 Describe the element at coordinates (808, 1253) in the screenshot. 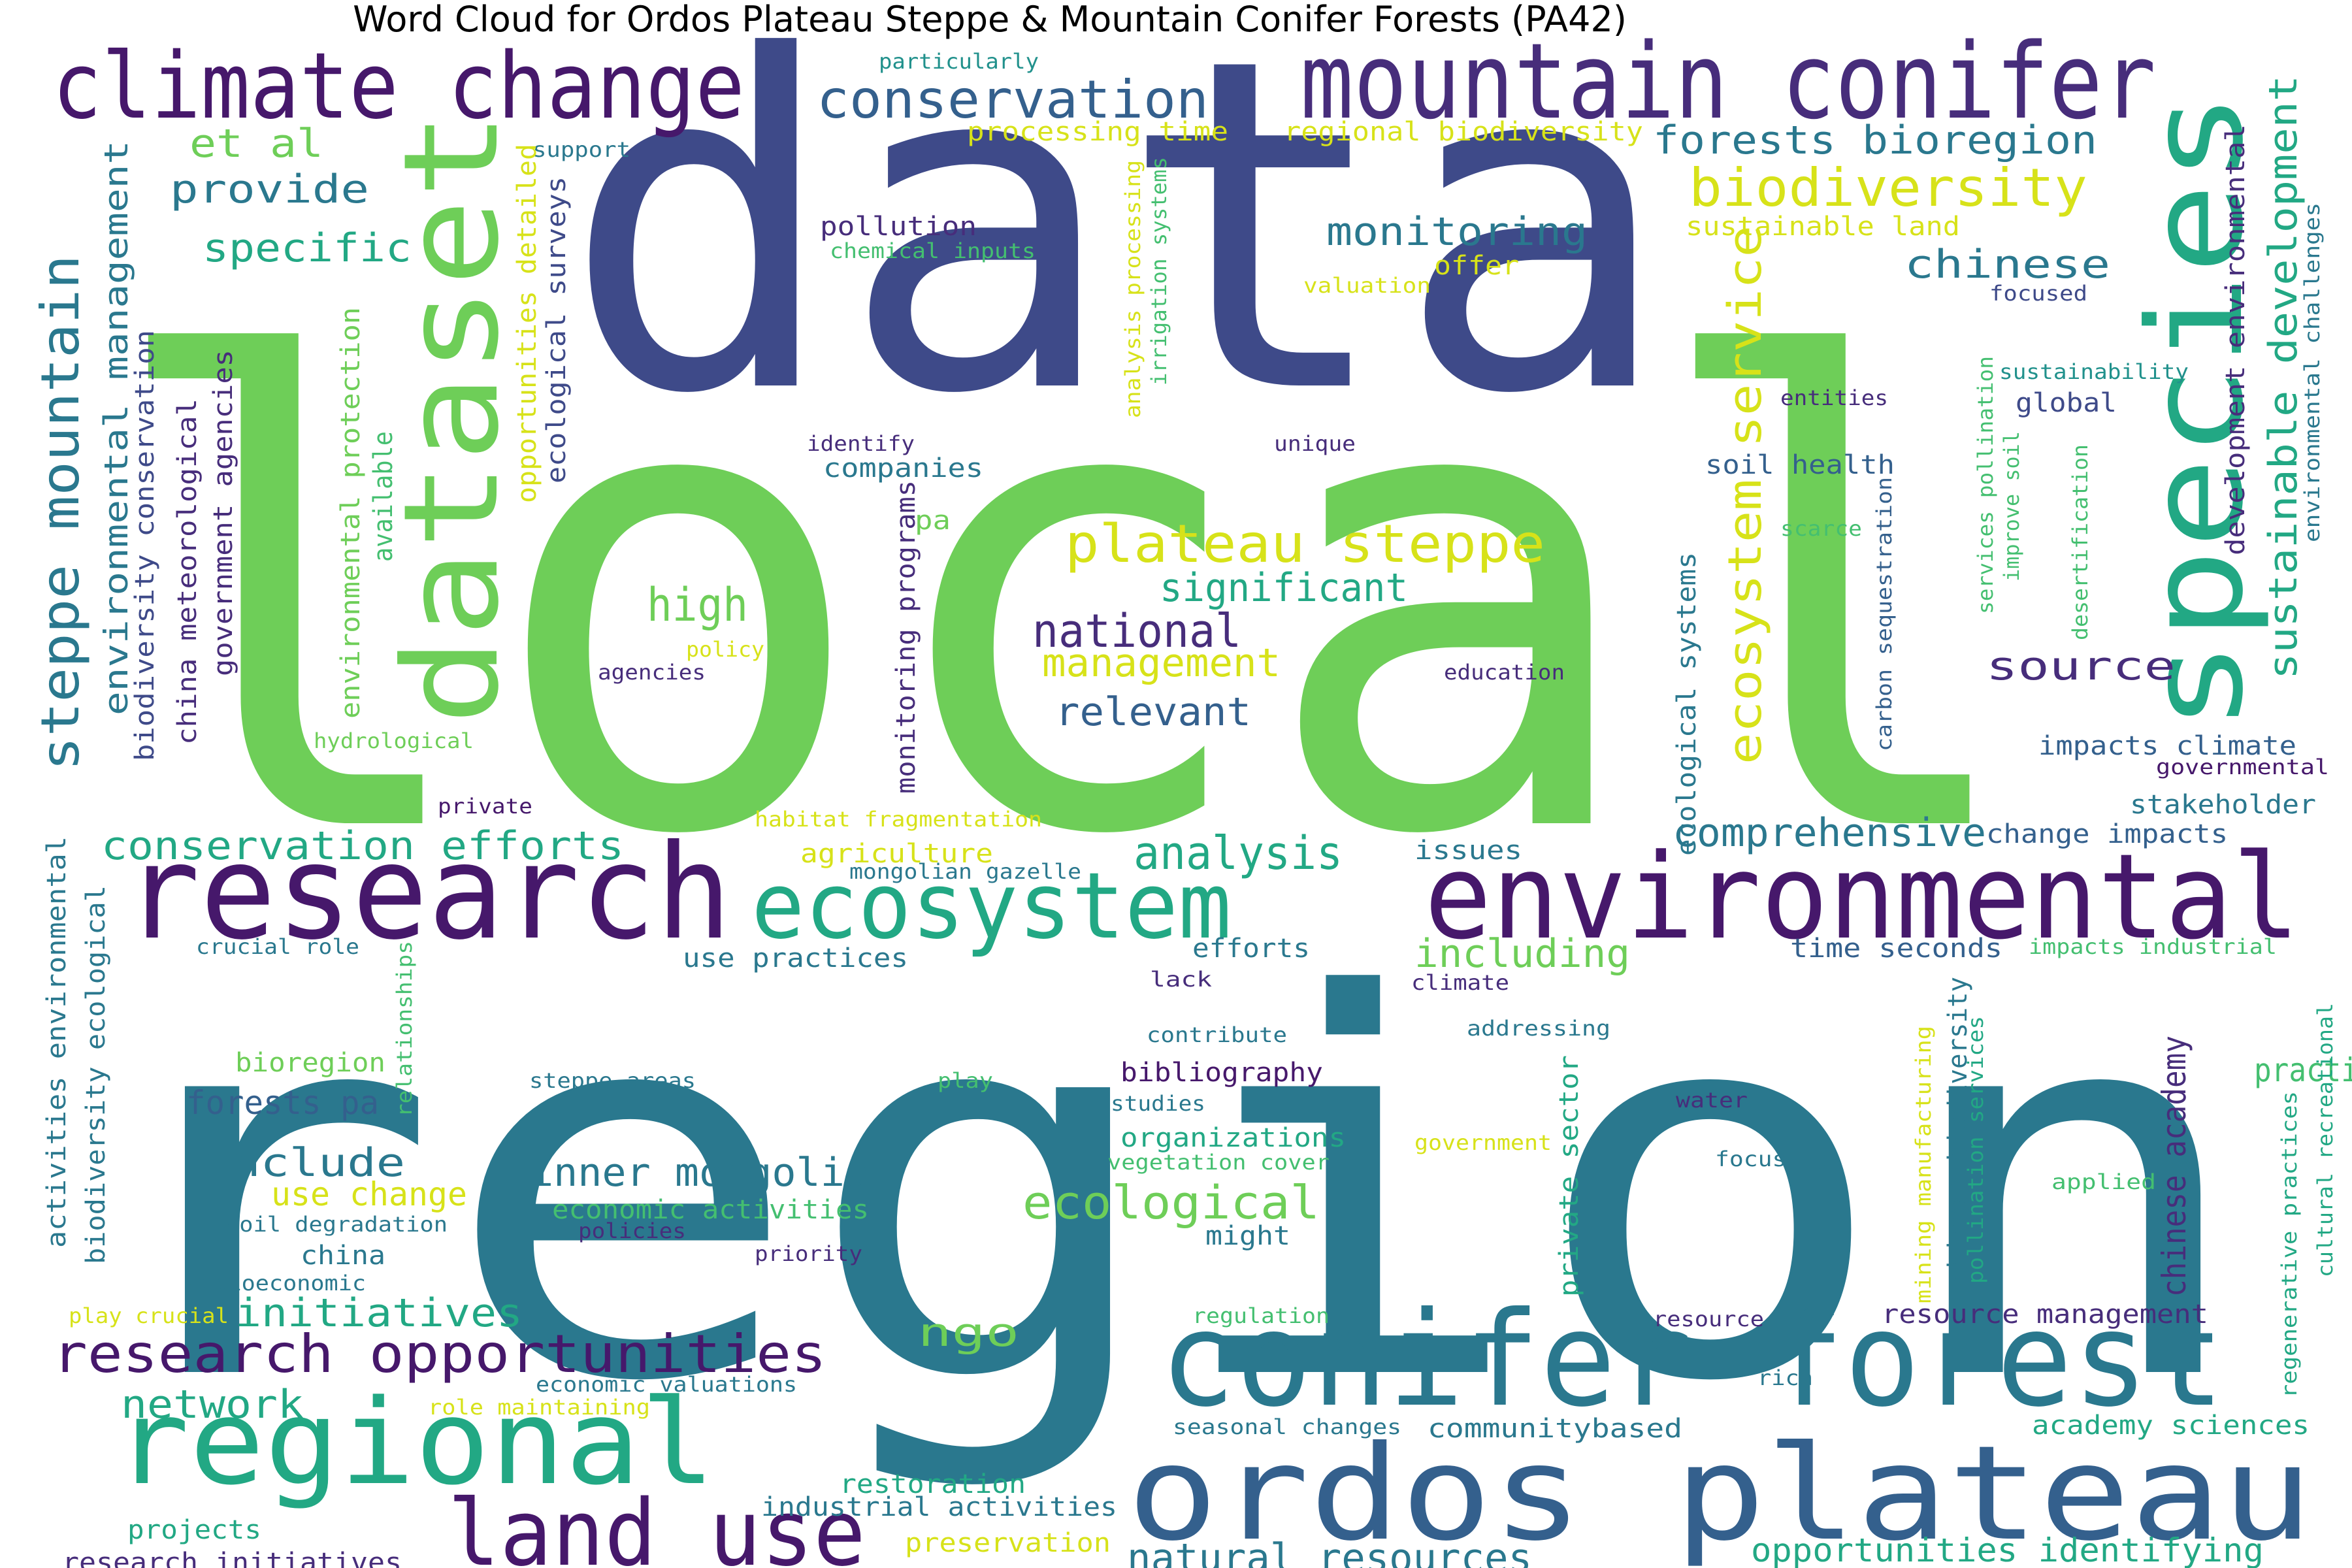

I see `word-priority: priority` at that location.